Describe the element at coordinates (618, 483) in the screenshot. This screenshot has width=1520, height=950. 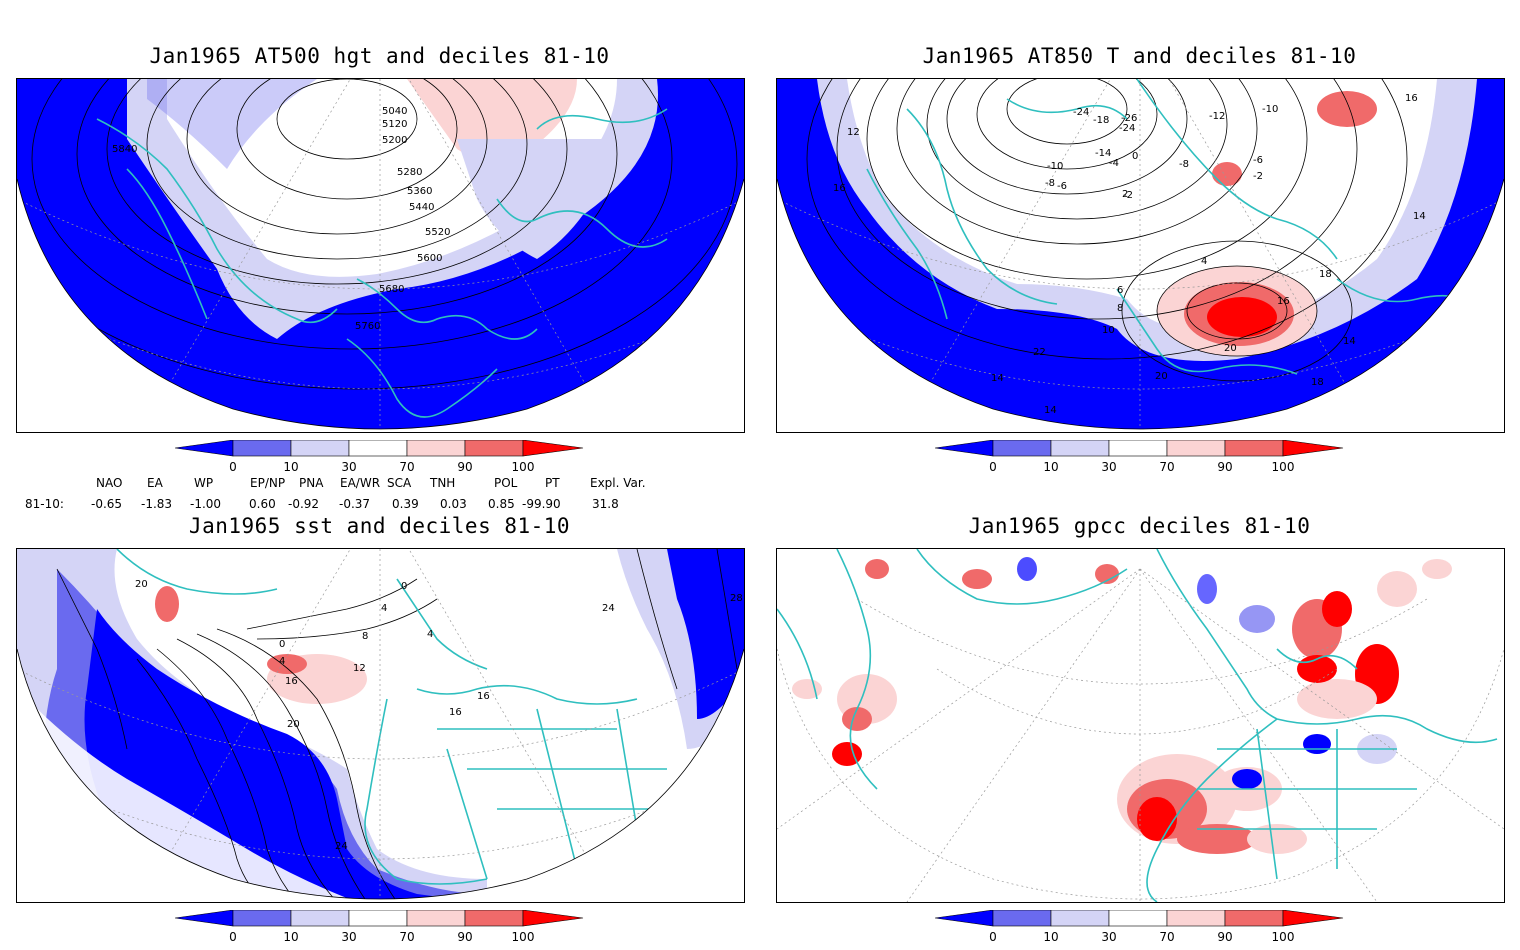
I see `index-header: Expl. Var.` at that location.